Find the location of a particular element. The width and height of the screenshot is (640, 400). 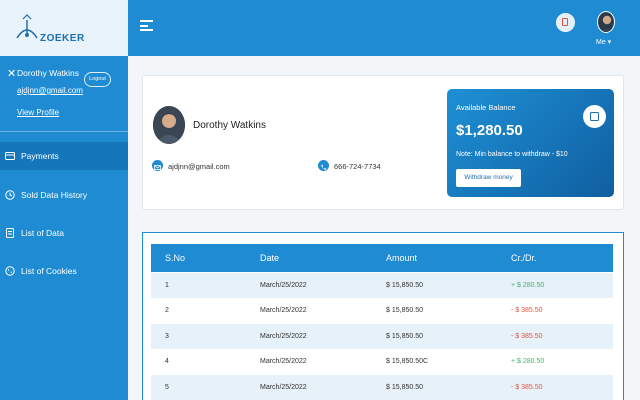

me-menu: Me ▾ is located at coordinates (604, 42).